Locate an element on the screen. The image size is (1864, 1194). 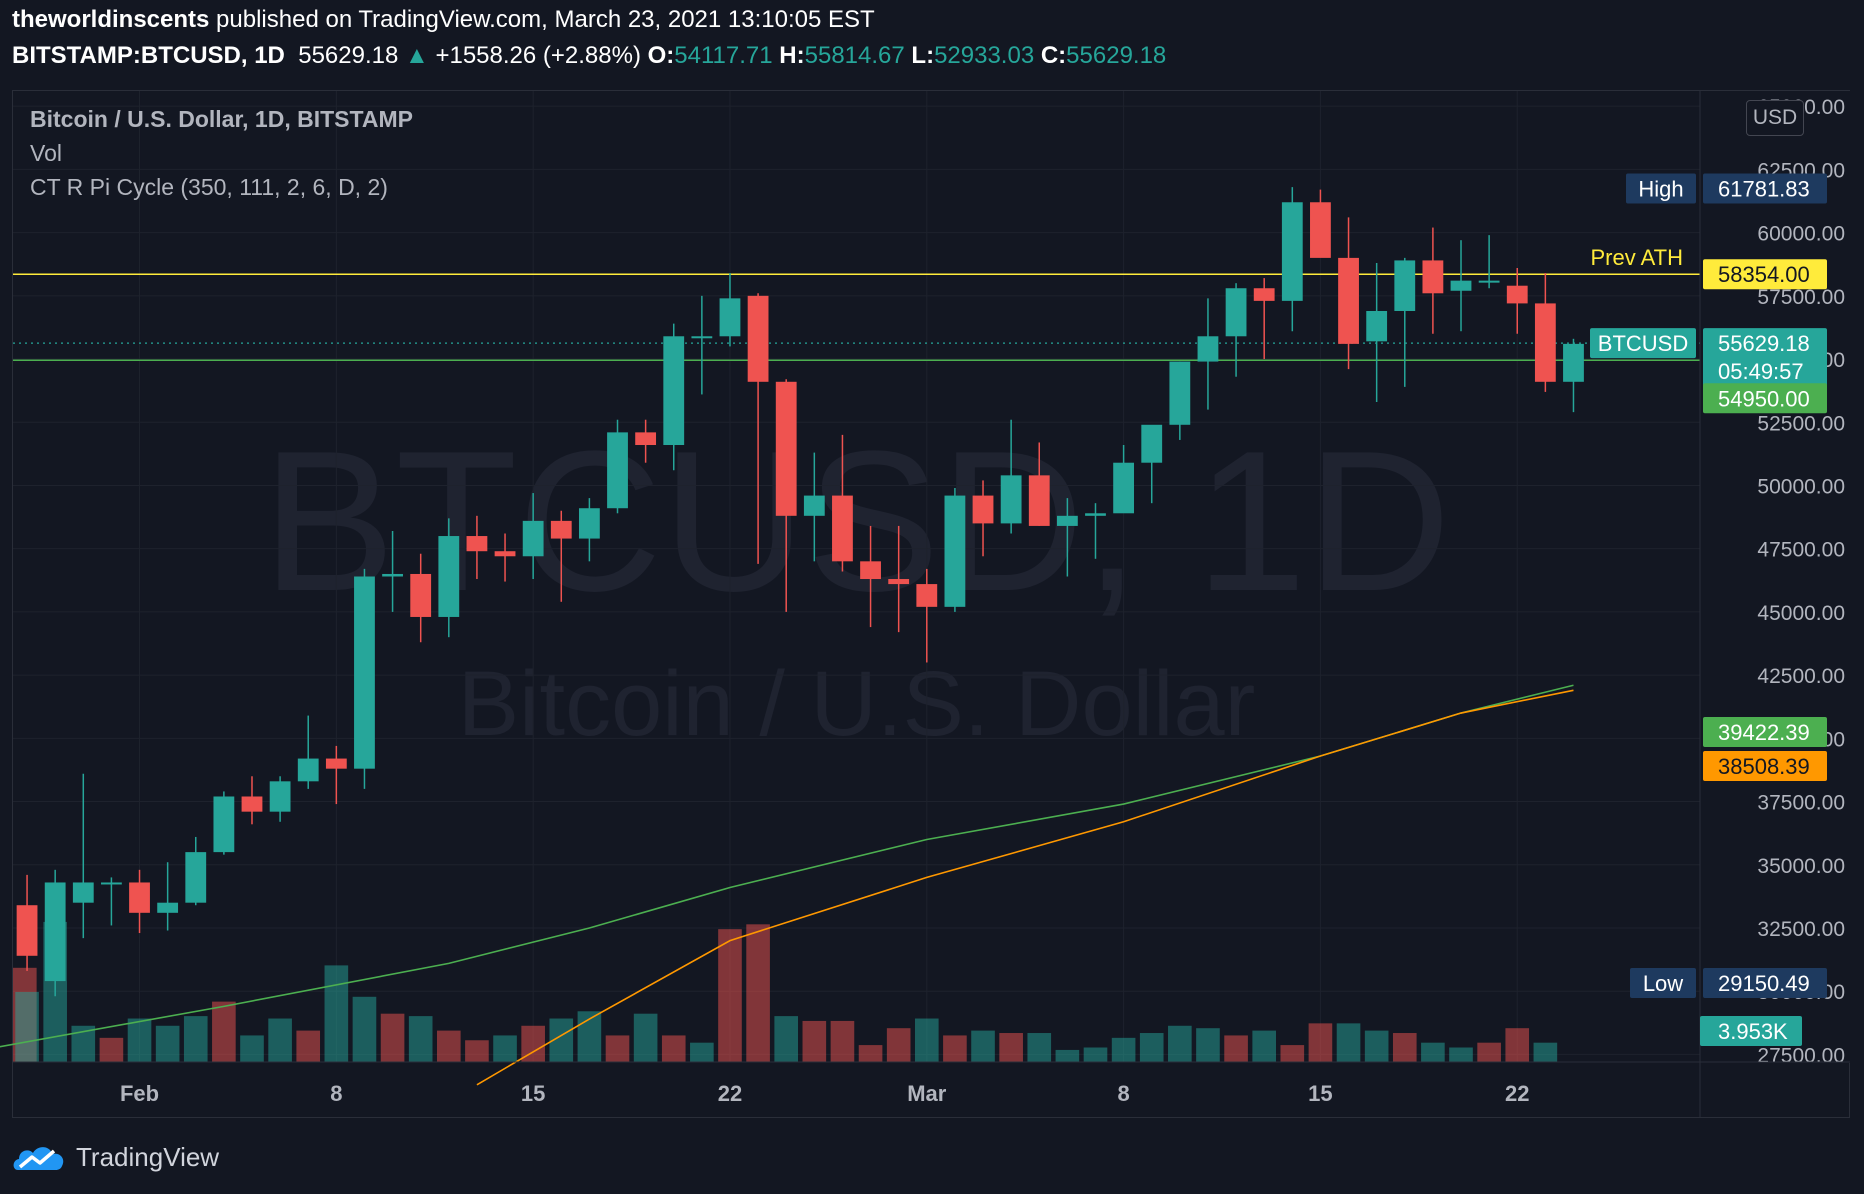
price-axis-tick: 47500.00 is located at coordinates (1801, 550).